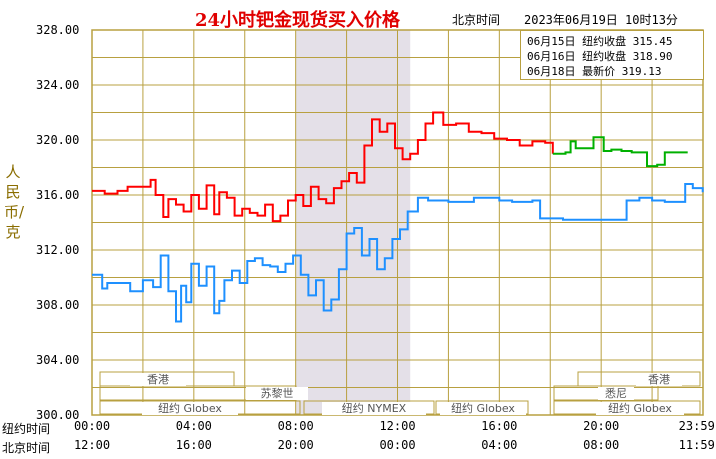  I want to click on legend-item-0: 06月15日 纽约收盘 315.45, so click(600, 41).